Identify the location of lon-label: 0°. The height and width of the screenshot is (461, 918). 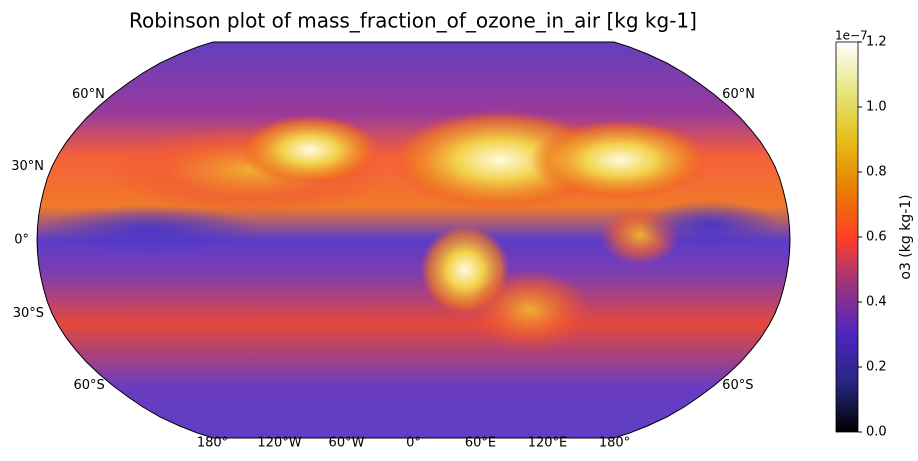
(413, 443).